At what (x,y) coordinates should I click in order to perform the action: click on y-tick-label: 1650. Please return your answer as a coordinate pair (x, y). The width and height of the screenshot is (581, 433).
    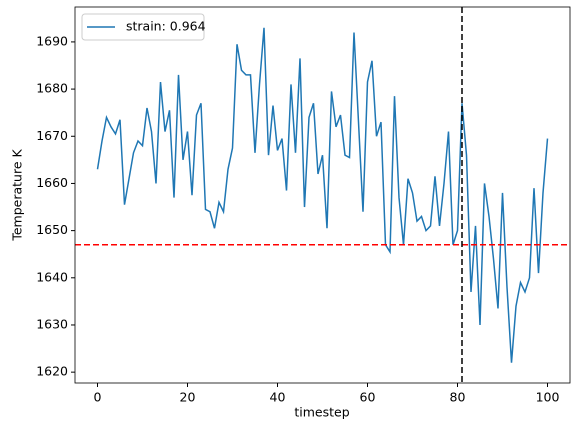
    Looking at the image, I should click on (52, 229).